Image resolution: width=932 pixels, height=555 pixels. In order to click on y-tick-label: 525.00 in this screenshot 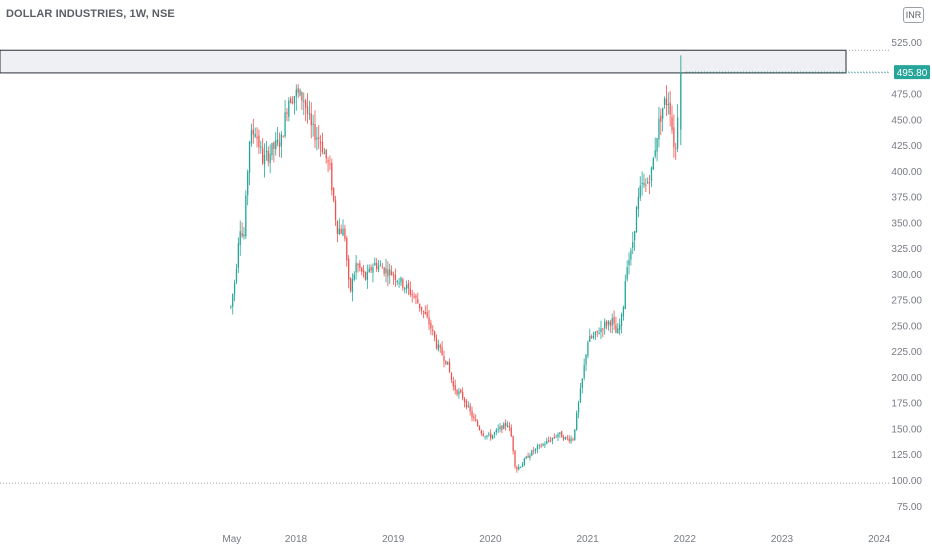, I will do `click(906, 43)`.